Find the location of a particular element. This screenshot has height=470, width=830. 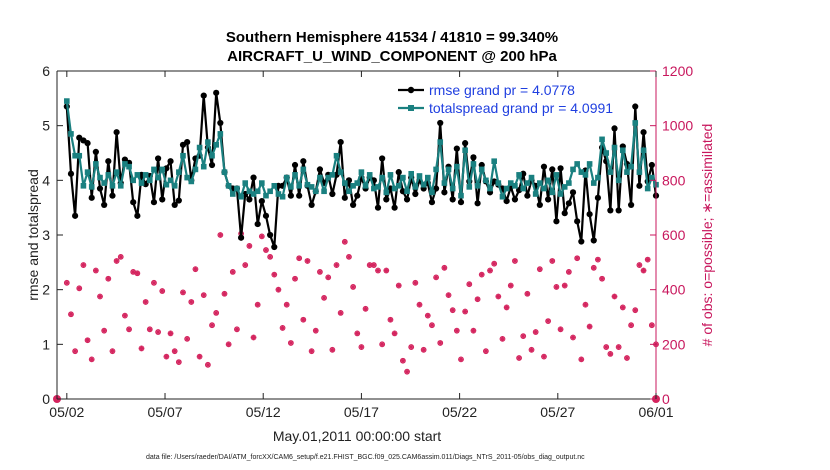

y2-tick-label: 1200 is located at coordinates (677, 71).